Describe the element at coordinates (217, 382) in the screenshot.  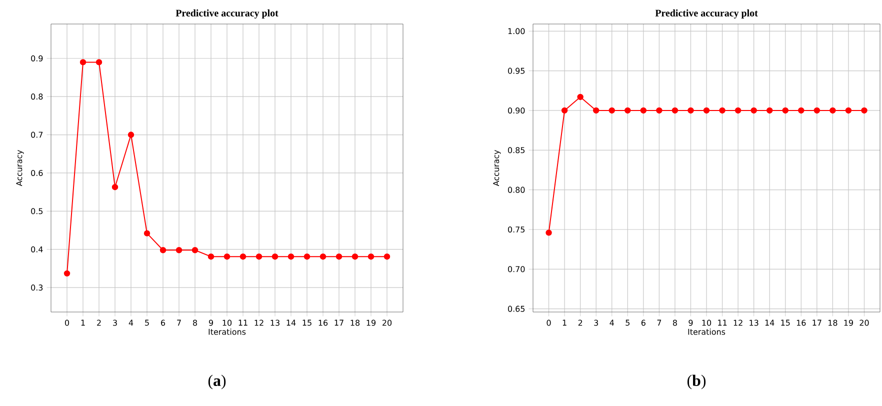
I see `text: (a)` at that location.